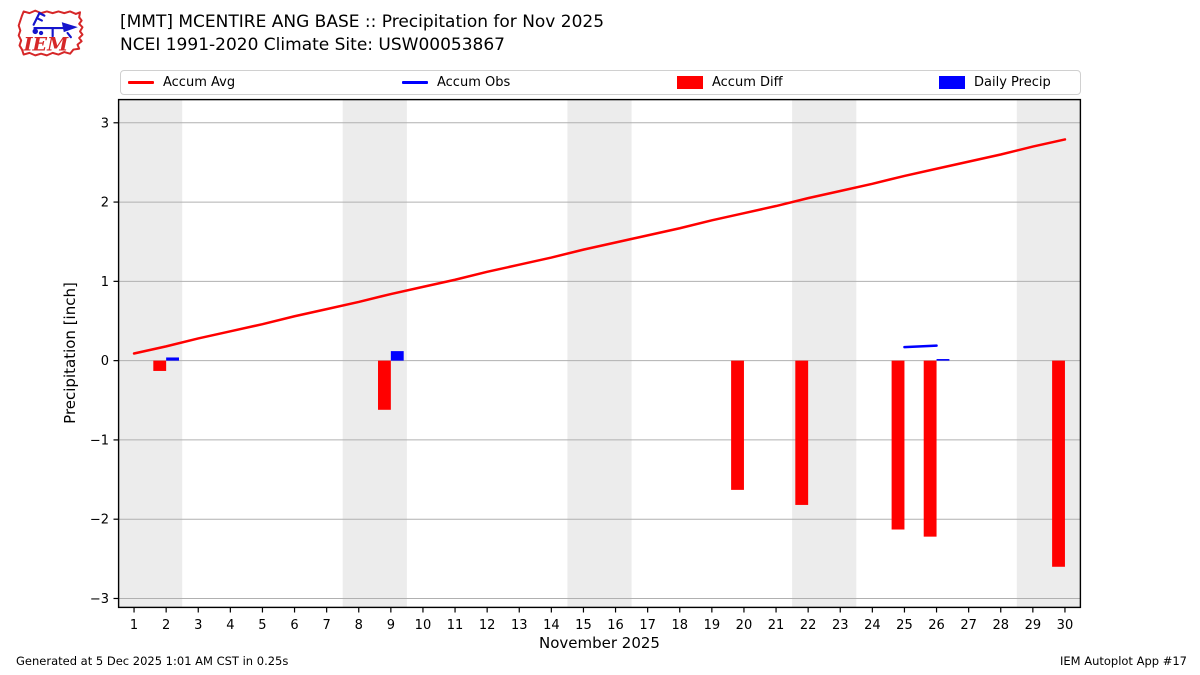 This screenshot has height=675, width=1200. I want to click on x-tick-label: 23, so click(840, 625).